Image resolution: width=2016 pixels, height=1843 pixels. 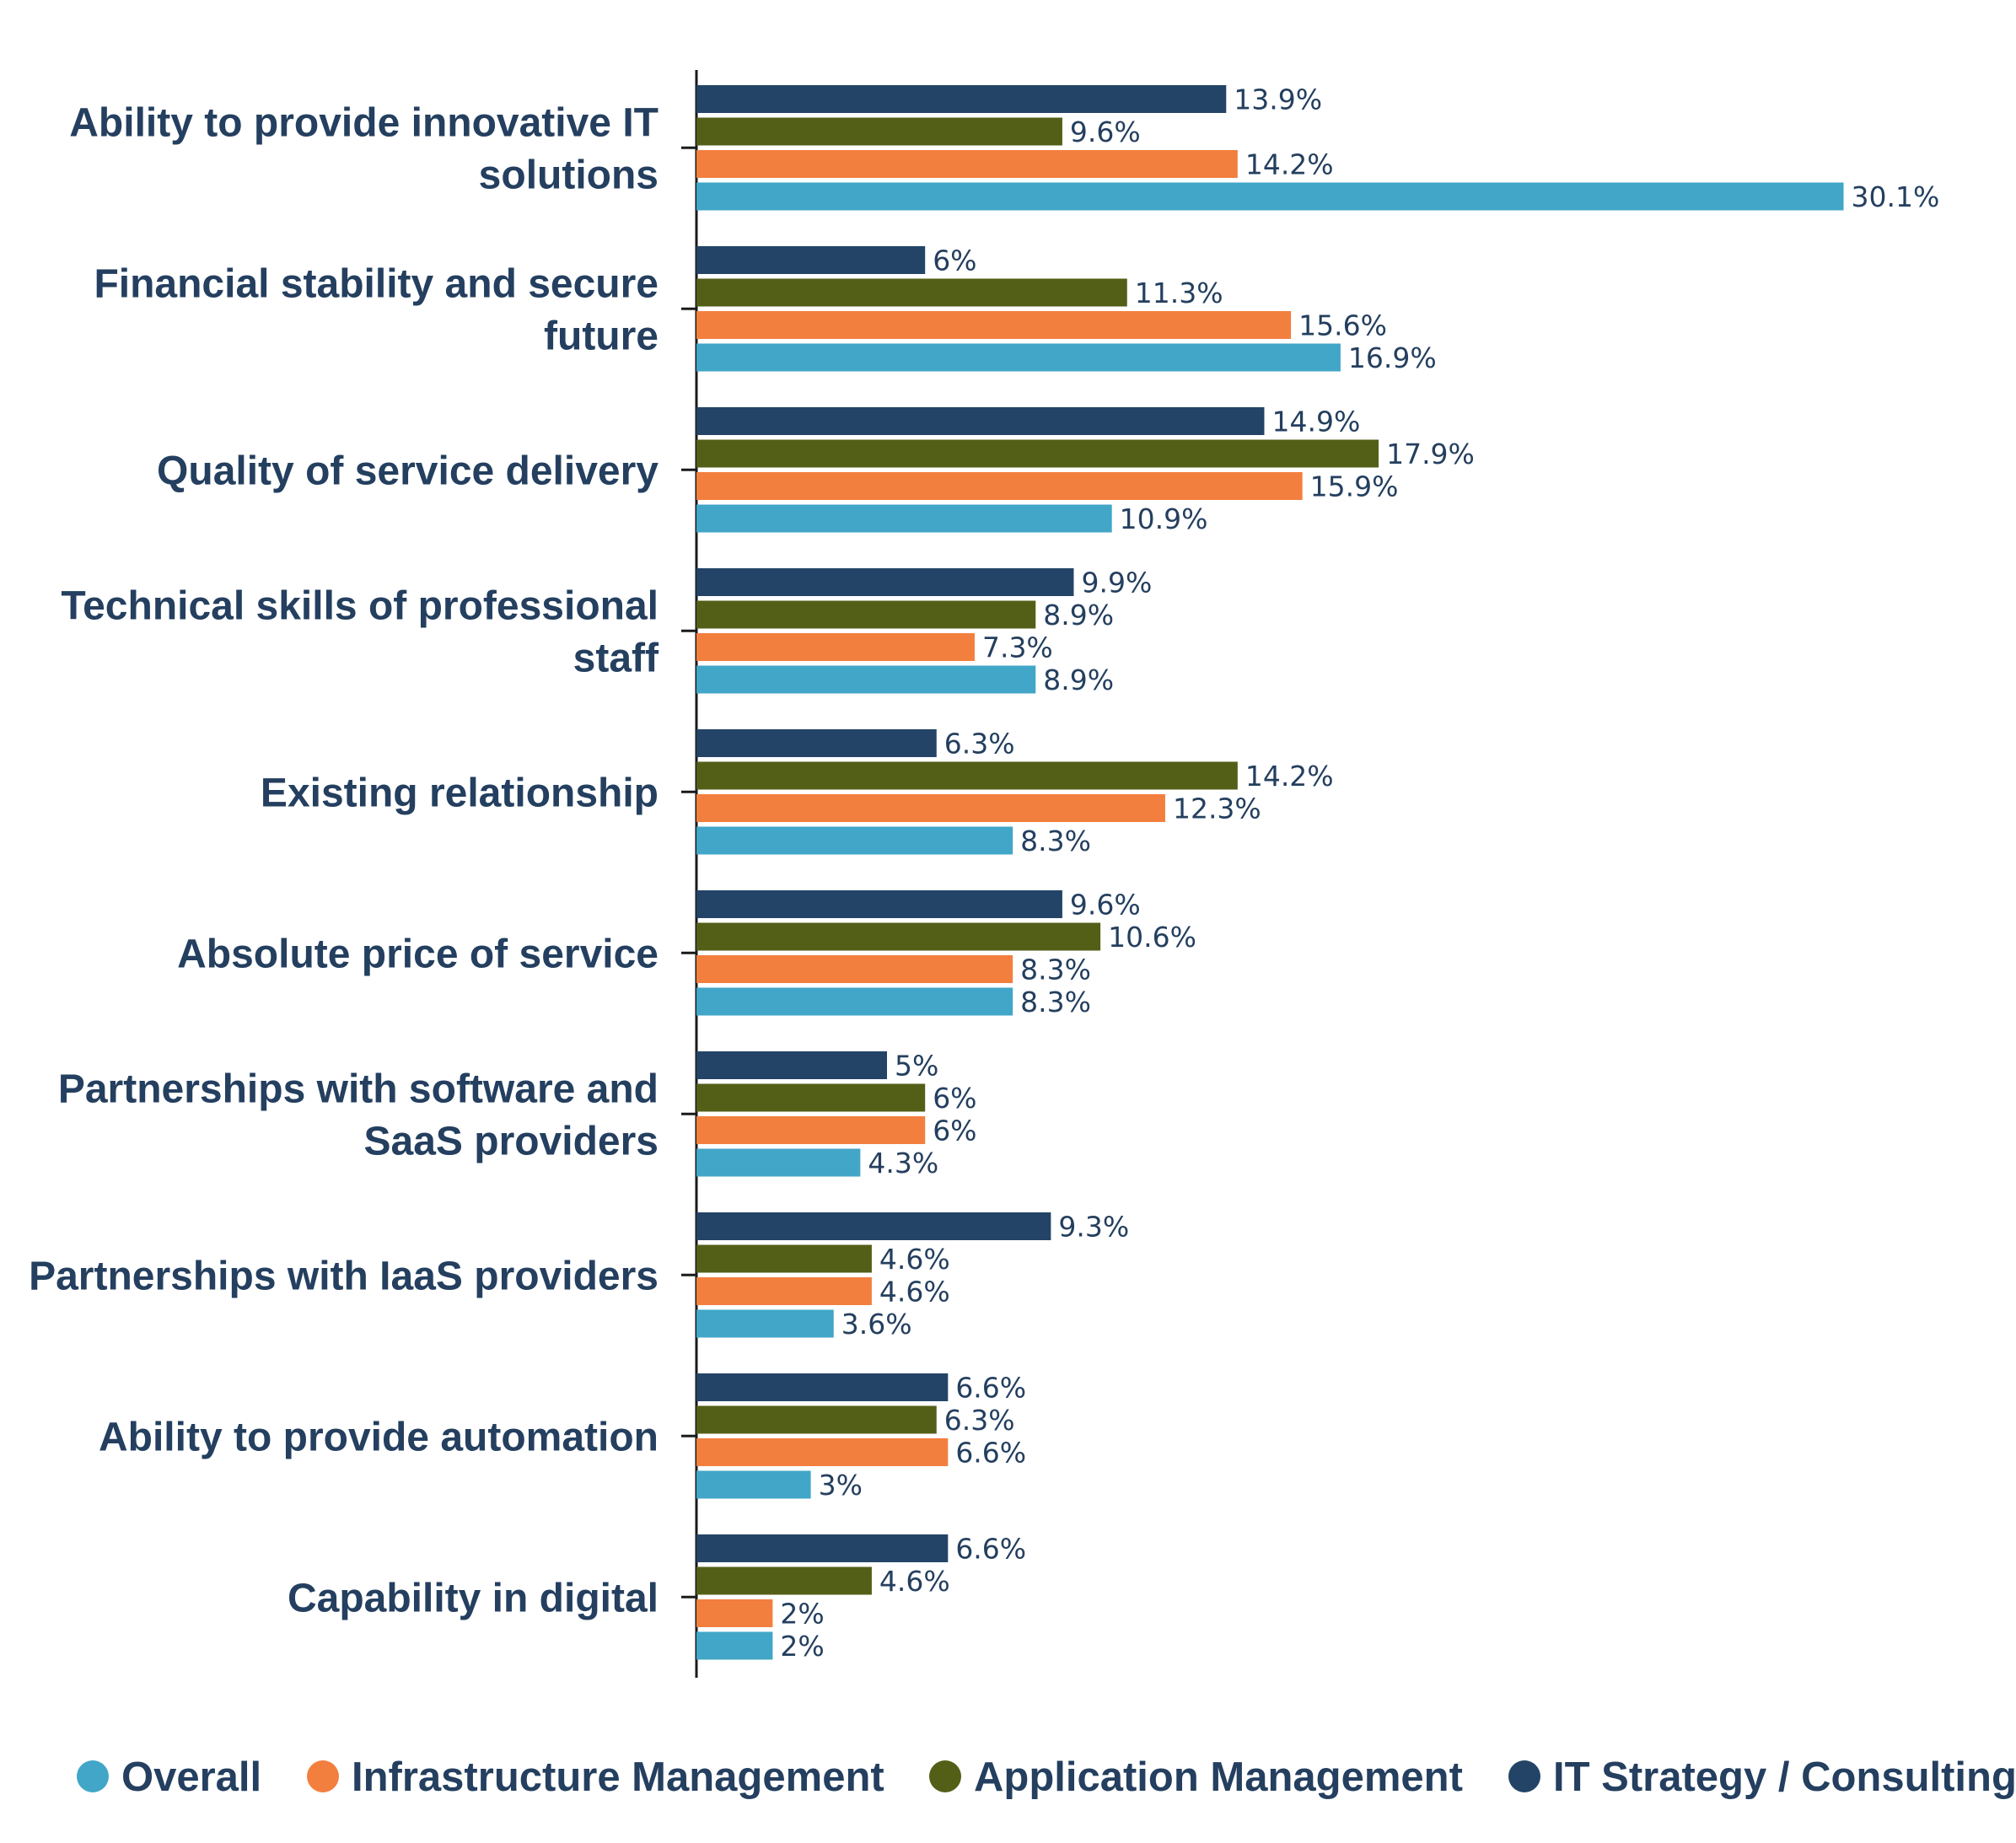 I want to click on legend-label-it-strategy-consulting: IT Strategy / Consulting, so click(x=1784, y=1777).